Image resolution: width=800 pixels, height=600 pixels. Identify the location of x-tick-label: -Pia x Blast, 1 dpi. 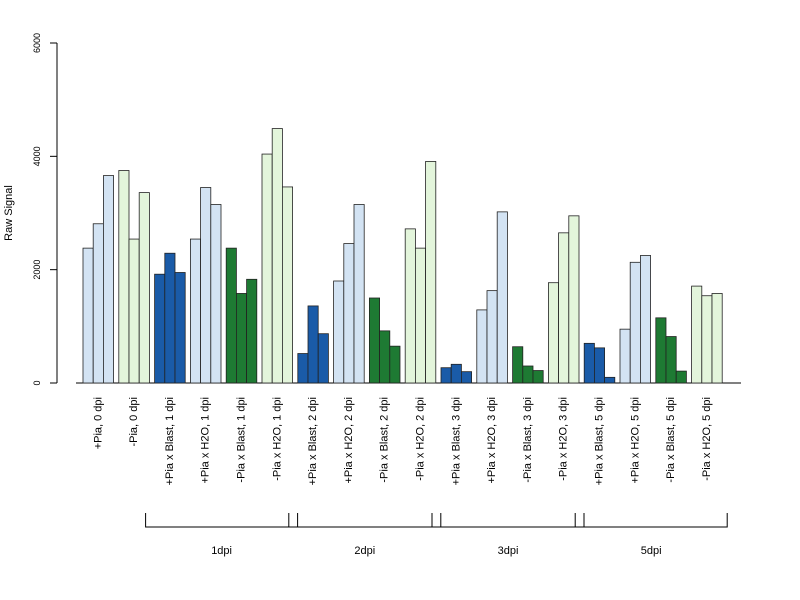
(242, 440).